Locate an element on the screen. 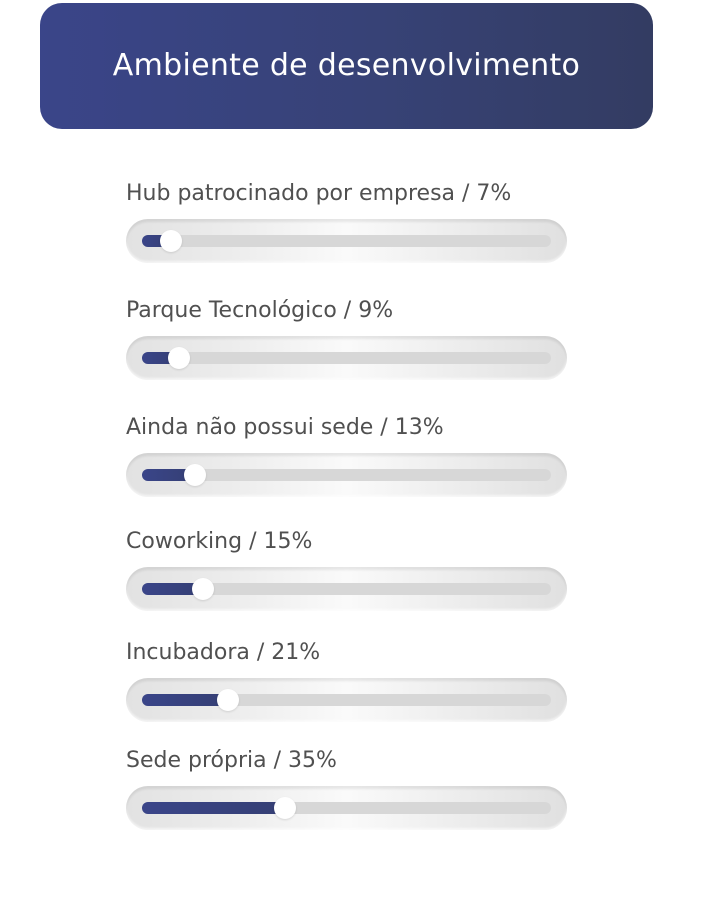 The width and height of the screenshot is (709, 913). bar-label: Incubadora / 21% is located at coordinates (223, 652).